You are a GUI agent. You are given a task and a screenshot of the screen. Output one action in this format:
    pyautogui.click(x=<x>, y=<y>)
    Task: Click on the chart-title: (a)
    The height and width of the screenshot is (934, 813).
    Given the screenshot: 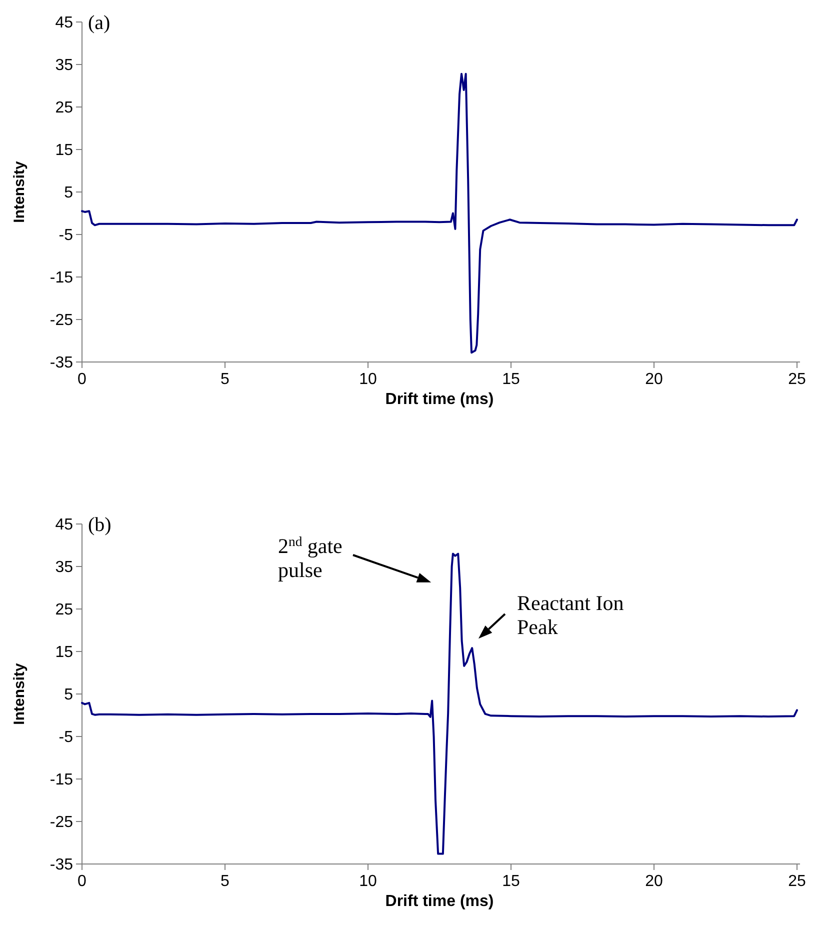 What is the action you would take?
    pyautogui.click(x=99, y=23)
    